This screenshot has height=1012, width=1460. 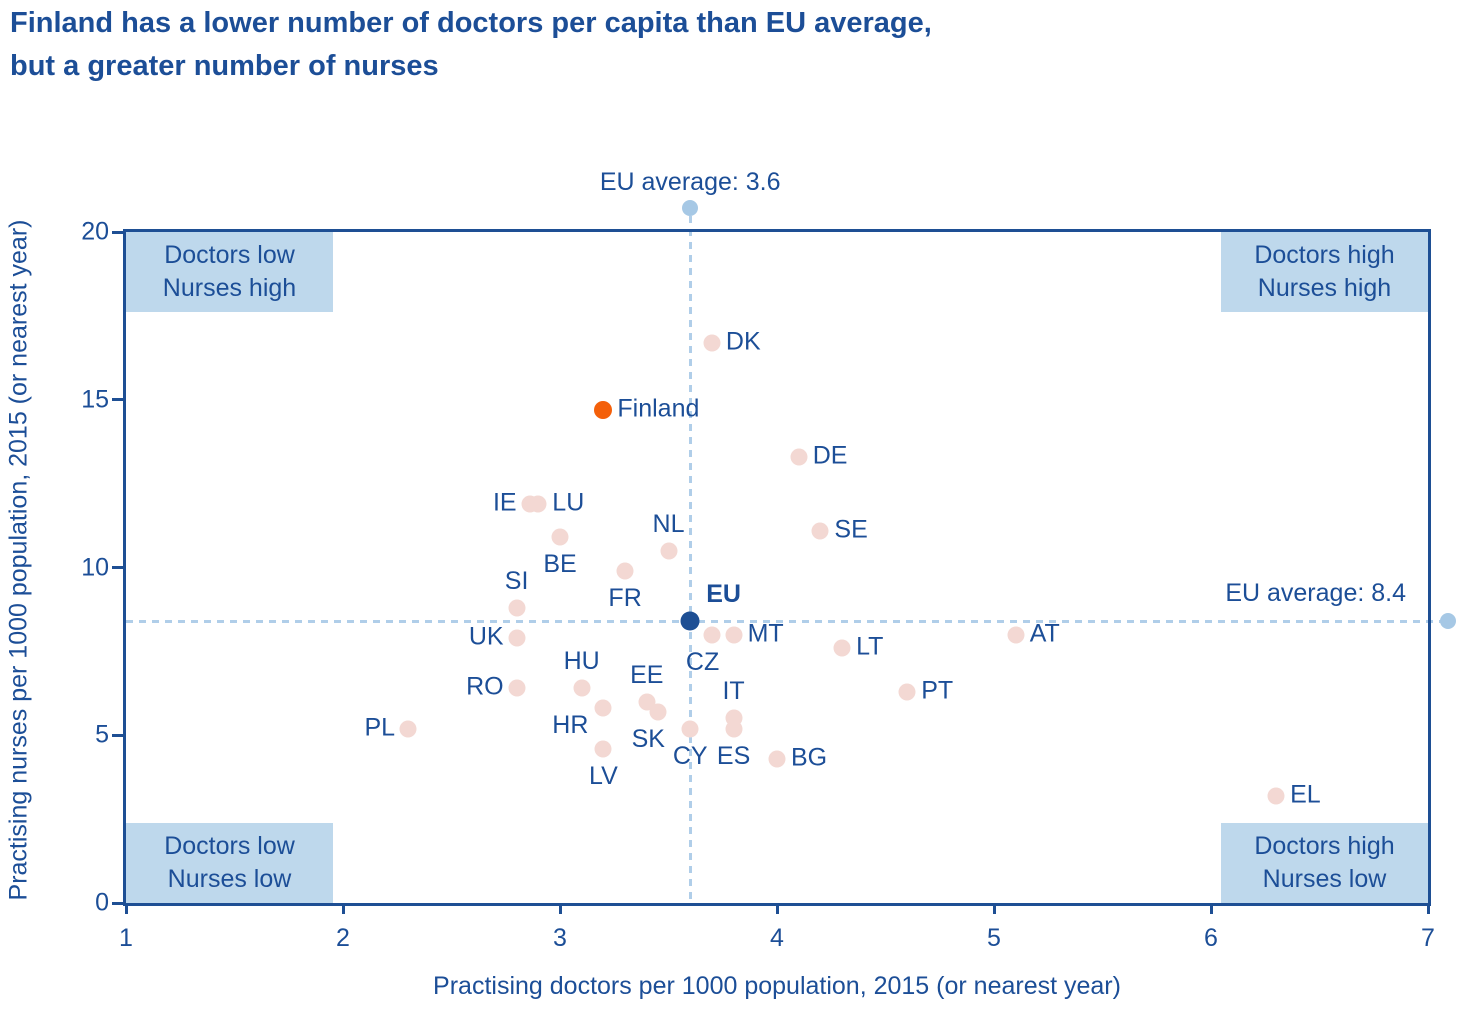 What do you see at coordinates (517, 608) in the screenshot?
I see `data-point-SI` at bounding box center [517, 608].